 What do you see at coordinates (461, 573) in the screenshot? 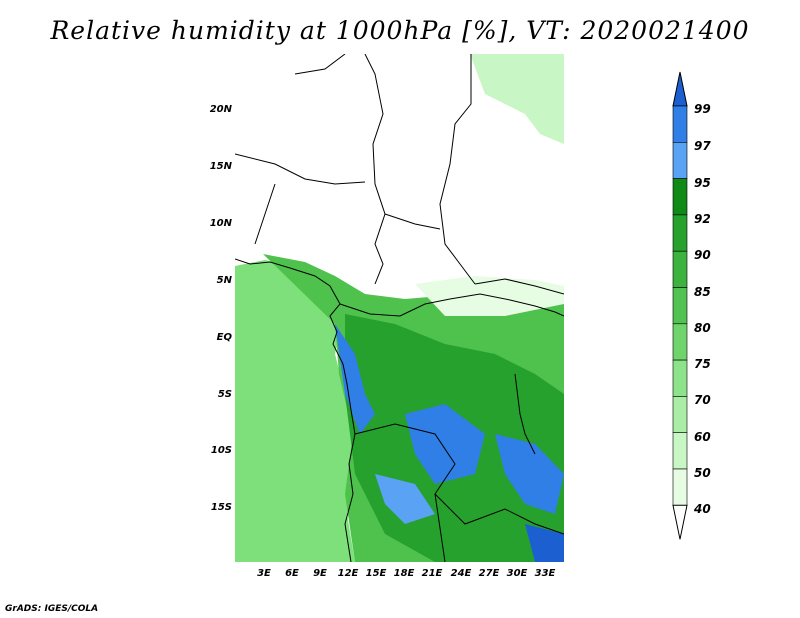
I see `lon-label: 24E` at bounding box center [461, 573].